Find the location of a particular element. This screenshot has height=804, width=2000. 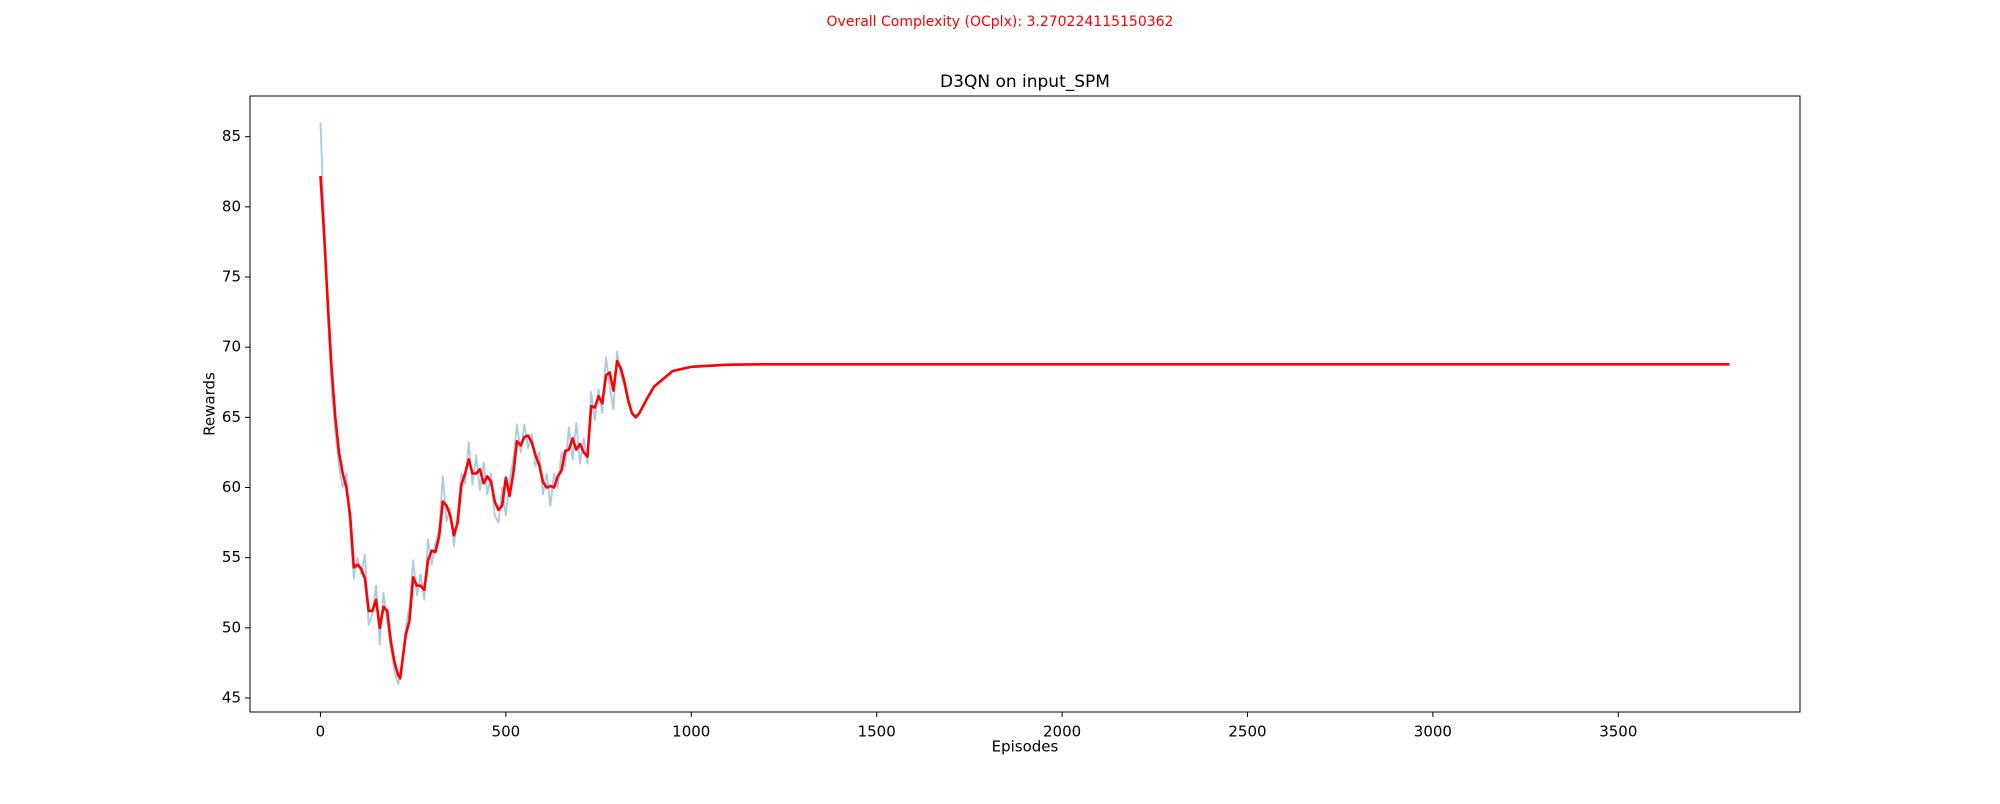

x-tick-label: 3500 is located at coordinates (1618, 732).